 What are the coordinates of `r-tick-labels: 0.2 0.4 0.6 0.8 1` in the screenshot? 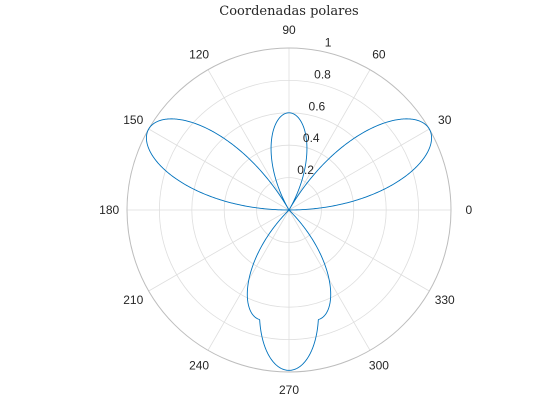 It's located at (314, 106).